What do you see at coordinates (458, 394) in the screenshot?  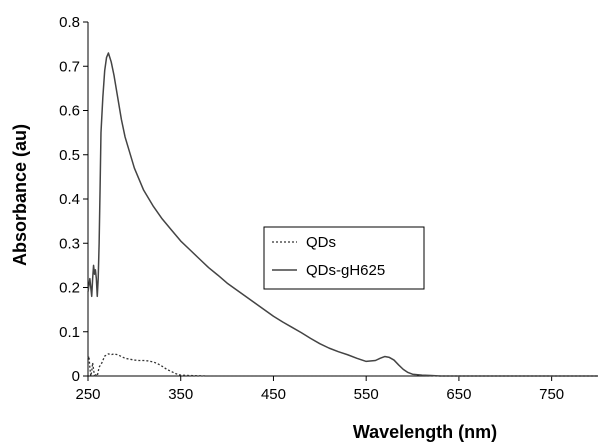 I see `x-tick-label: 650` at bounding box center [458, 394].